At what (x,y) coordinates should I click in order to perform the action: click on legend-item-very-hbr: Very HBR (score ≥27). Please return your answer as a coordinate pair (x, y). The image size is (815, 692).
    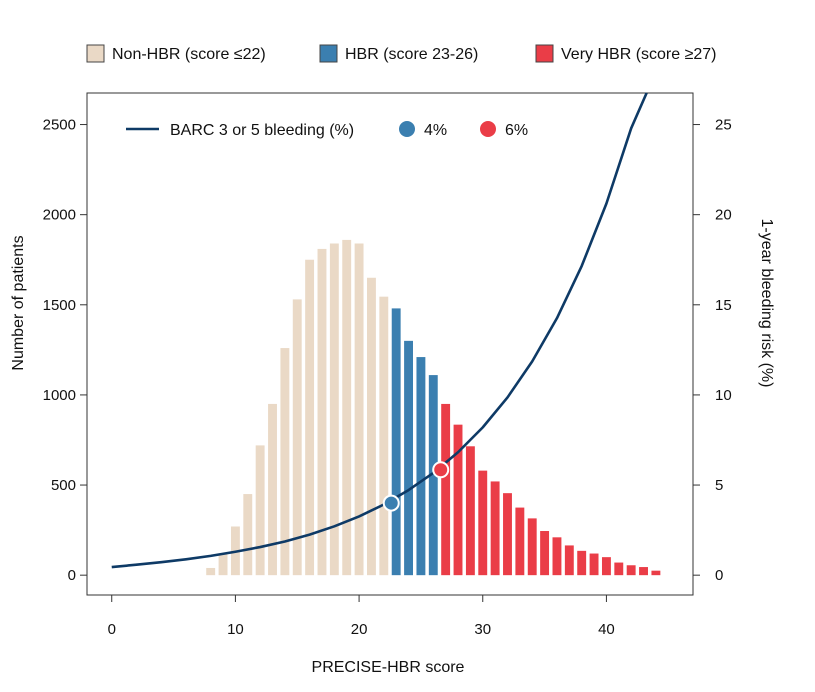
    Looking at the image, I should click on (626, 53).